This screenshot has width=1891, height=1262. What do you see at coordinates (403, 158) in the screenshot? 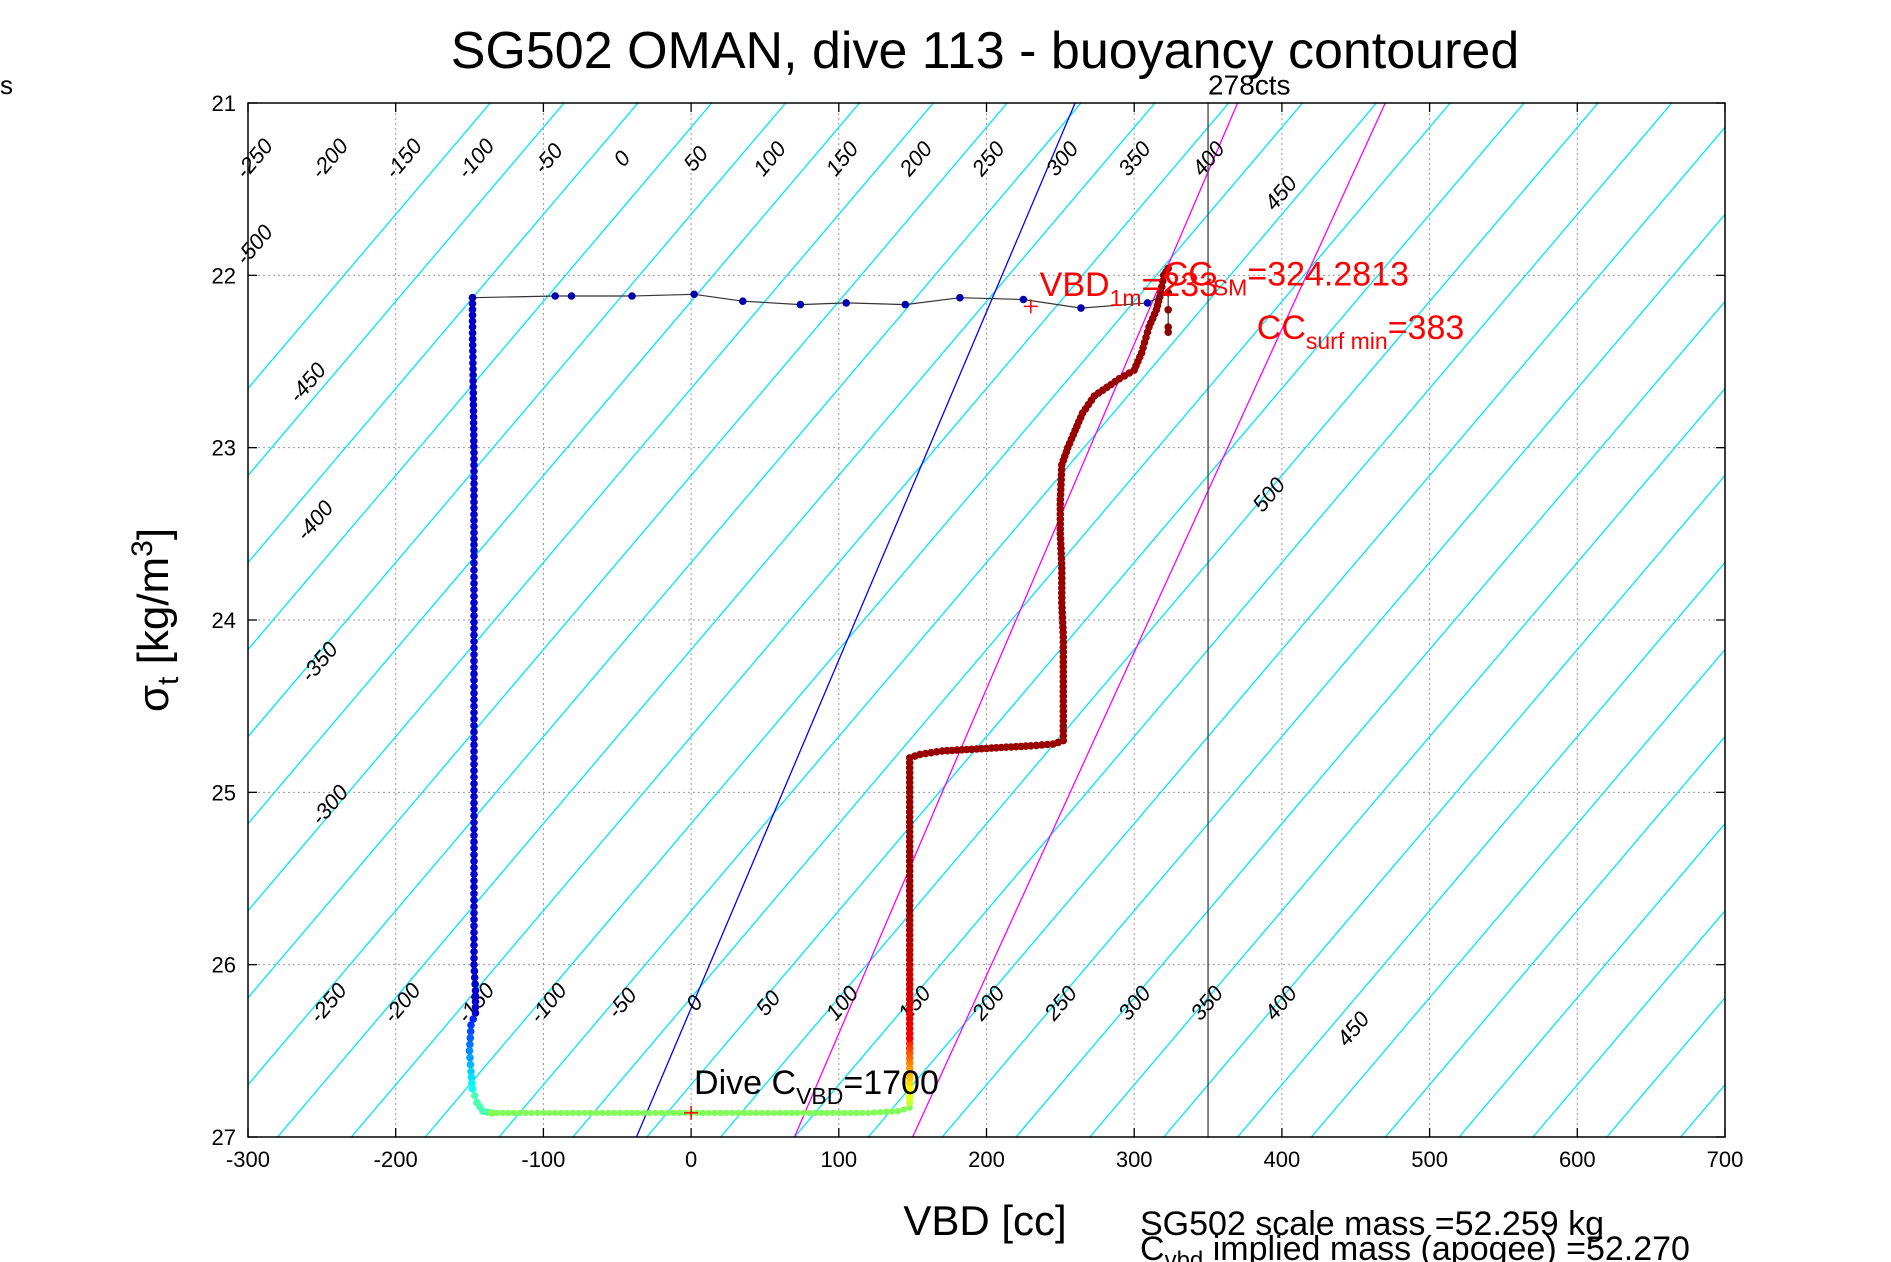
I see `contour-label: -150` at bounding box center [403, 158].